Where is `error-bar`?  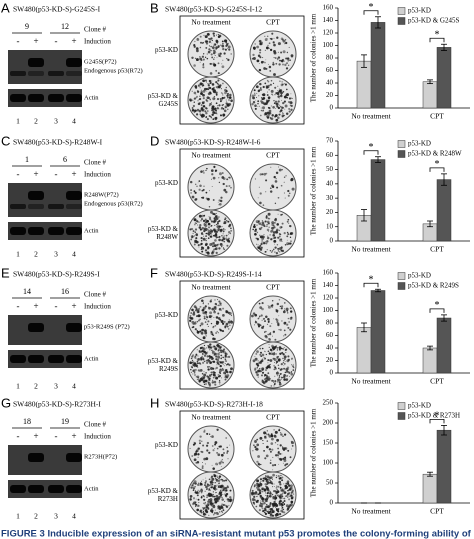 error-bar is located at coordinates (378, 290).